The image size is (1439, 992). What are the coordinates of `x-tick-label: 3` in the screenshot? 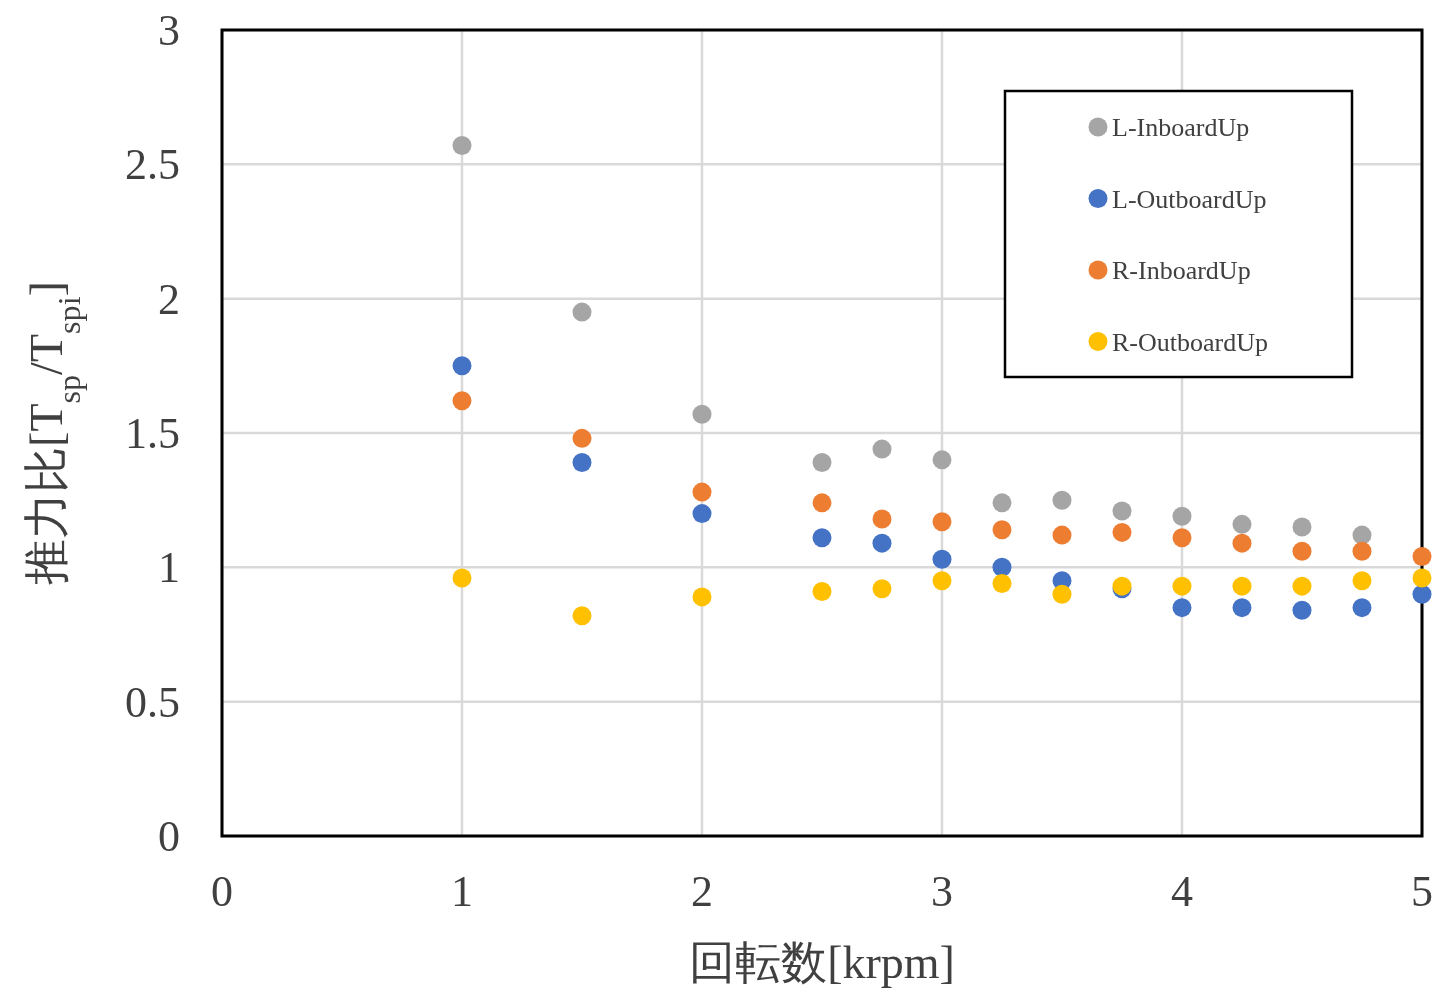 It's located at (942, 891).